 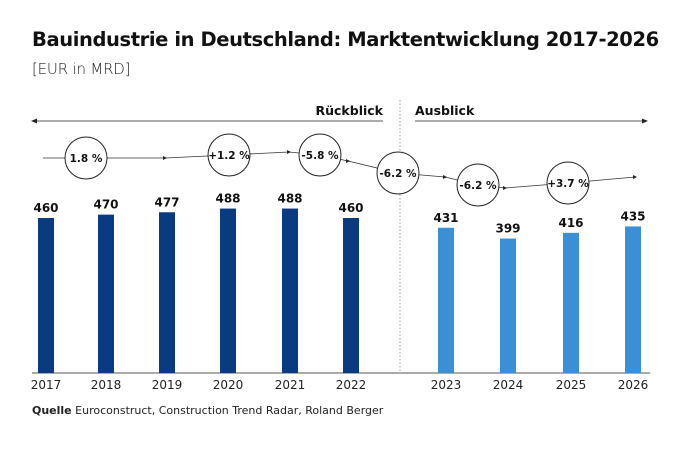 I want to click on value-label-2022: 460, so click(x=350, y=208).